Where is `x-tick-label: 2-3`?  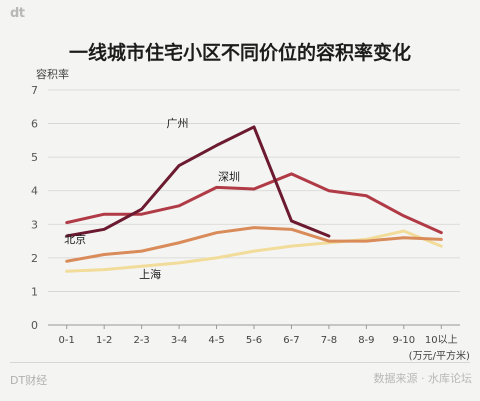 x-tick-label: 2-3 is located at coordinates (141, 340).